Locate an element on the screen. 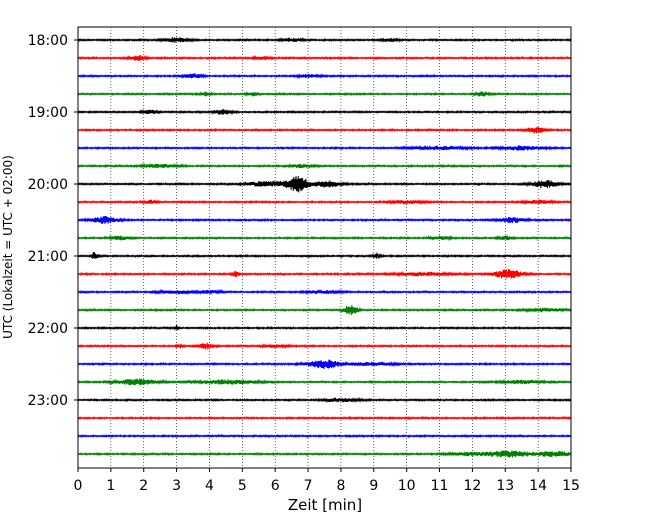 The image size is (650, 520). seismic-trace-1915 is located at coordinates (324, 130).